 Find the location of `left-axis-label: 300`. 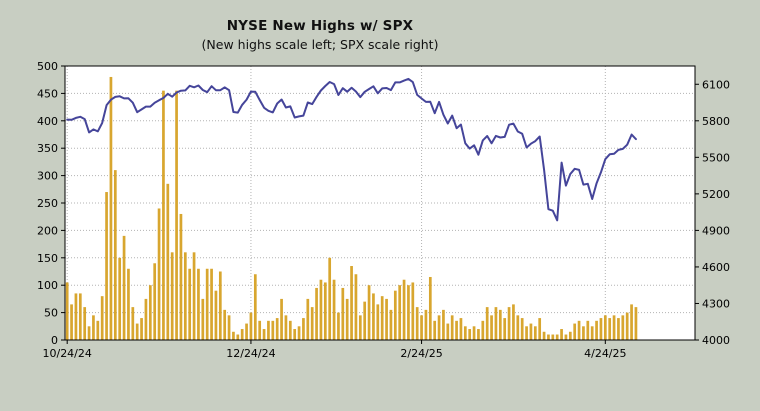

left-axis-label: 300 is located at coordinates (47, 176).